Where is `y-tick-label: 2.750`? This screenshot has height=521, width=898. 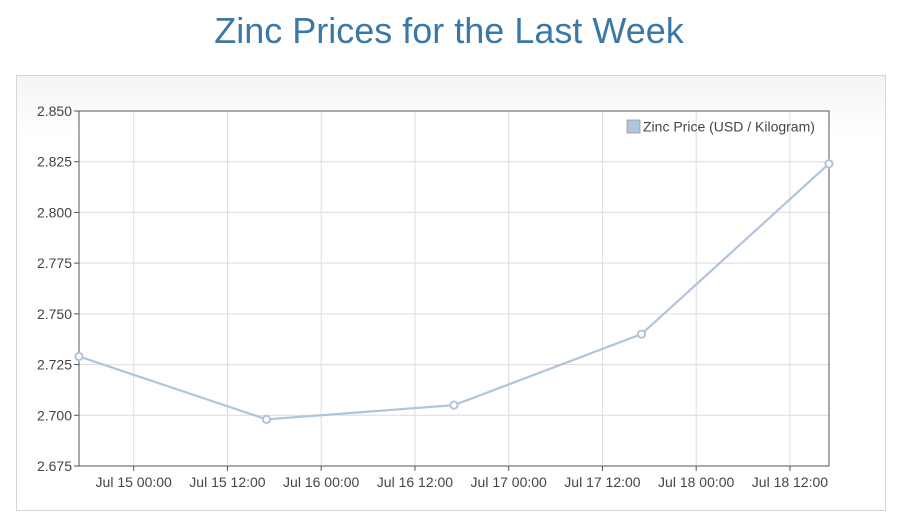 y-tick-label: 2.750 is located at coordinates (54, 314).